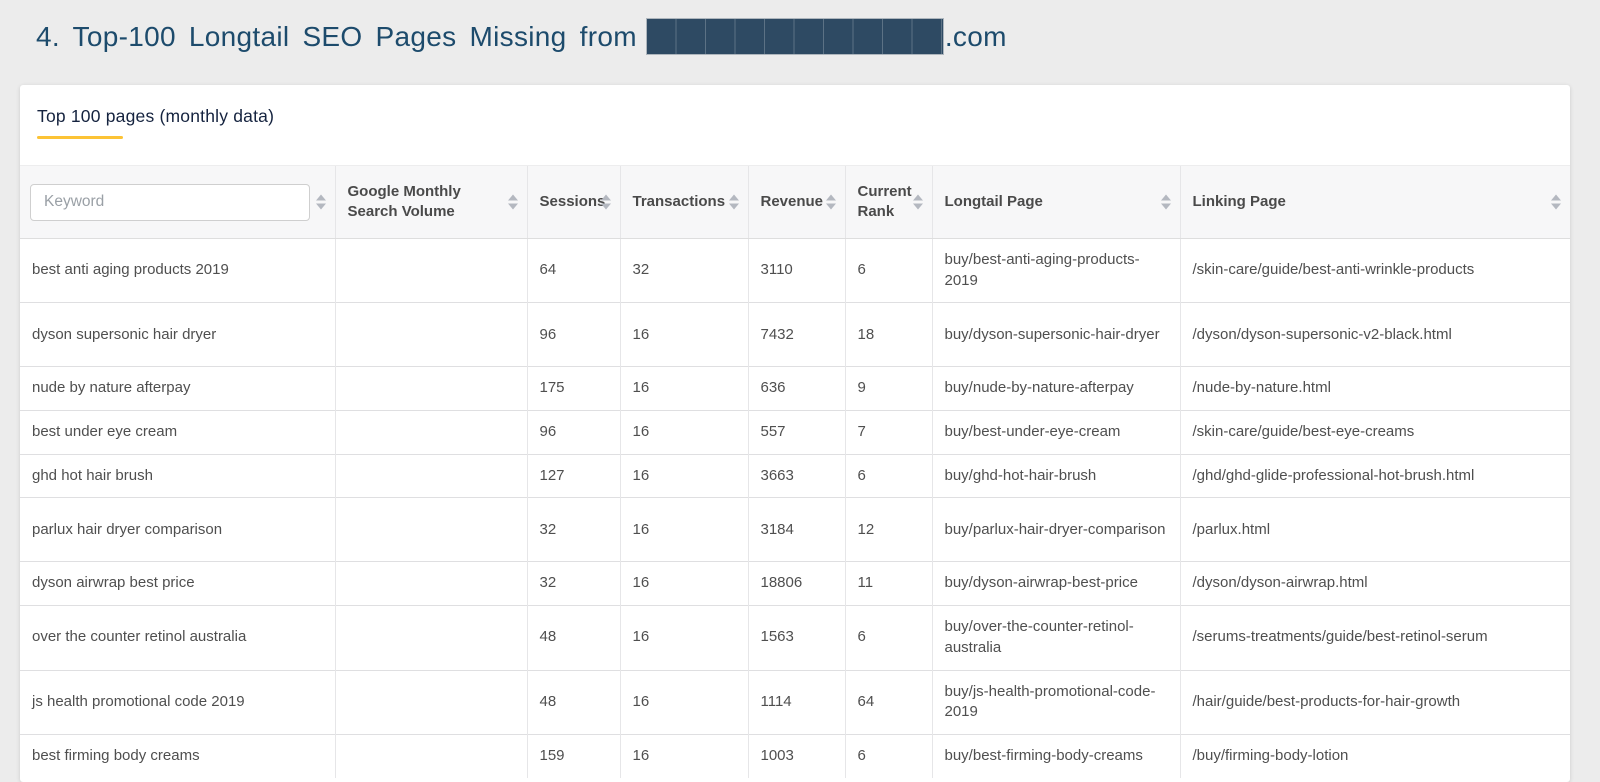 Image resolution: width=1600 pixels, height=782 pixels. I want to click on cell-longtail_page: buy/dyson-supersonic-hair-dryer, so click(1055, 334).